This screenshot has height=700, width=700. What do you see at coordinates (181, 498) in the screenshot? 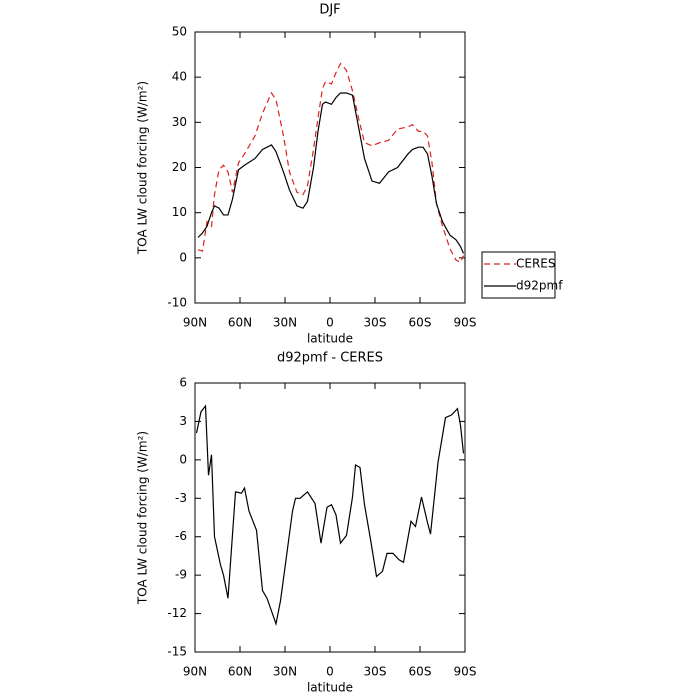
I see `y-tick-label: -3` at bounding box center [181, 498].